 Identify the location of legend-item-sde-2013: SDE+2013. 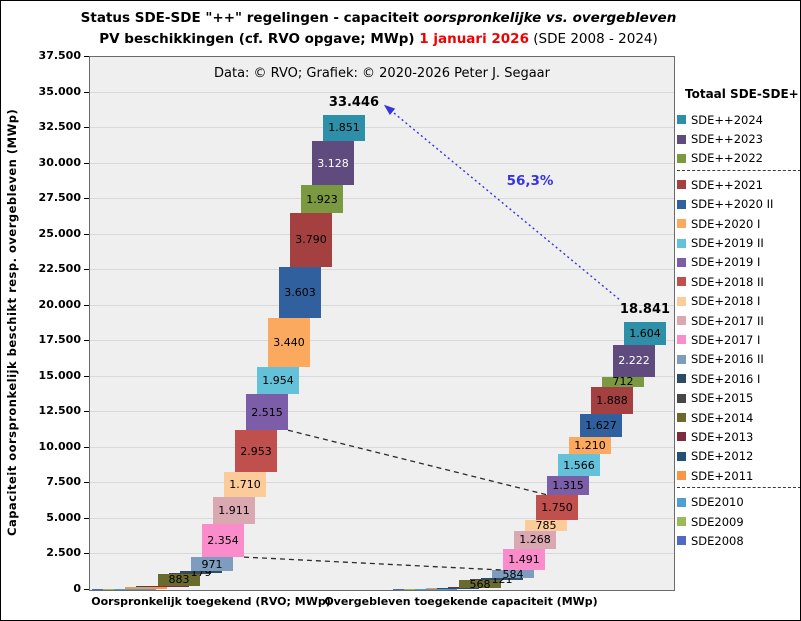
(738, 436).